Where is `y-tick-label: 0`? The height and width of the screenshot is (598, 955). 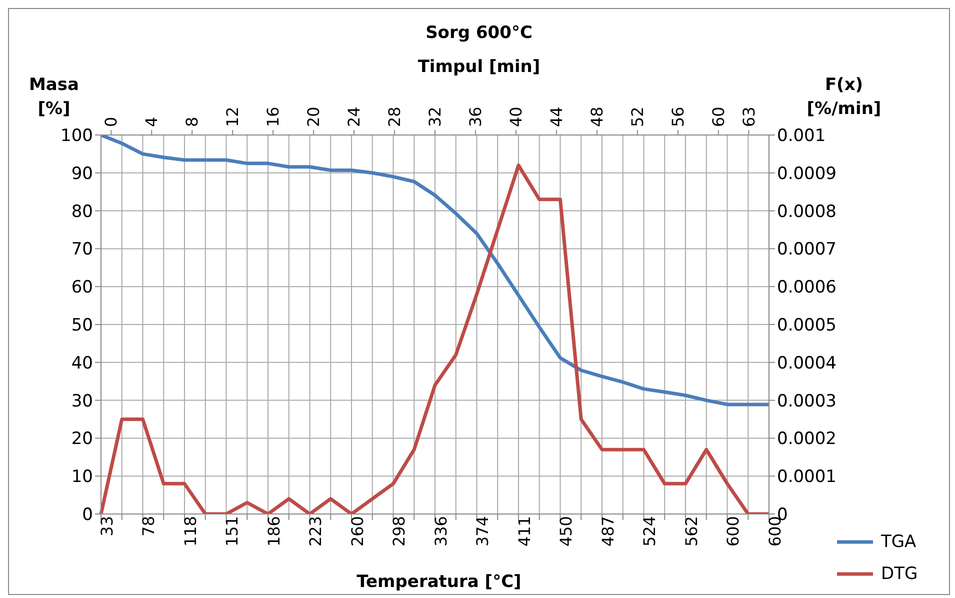
y-tick-label: 0 is located at coordinates (87, 515).